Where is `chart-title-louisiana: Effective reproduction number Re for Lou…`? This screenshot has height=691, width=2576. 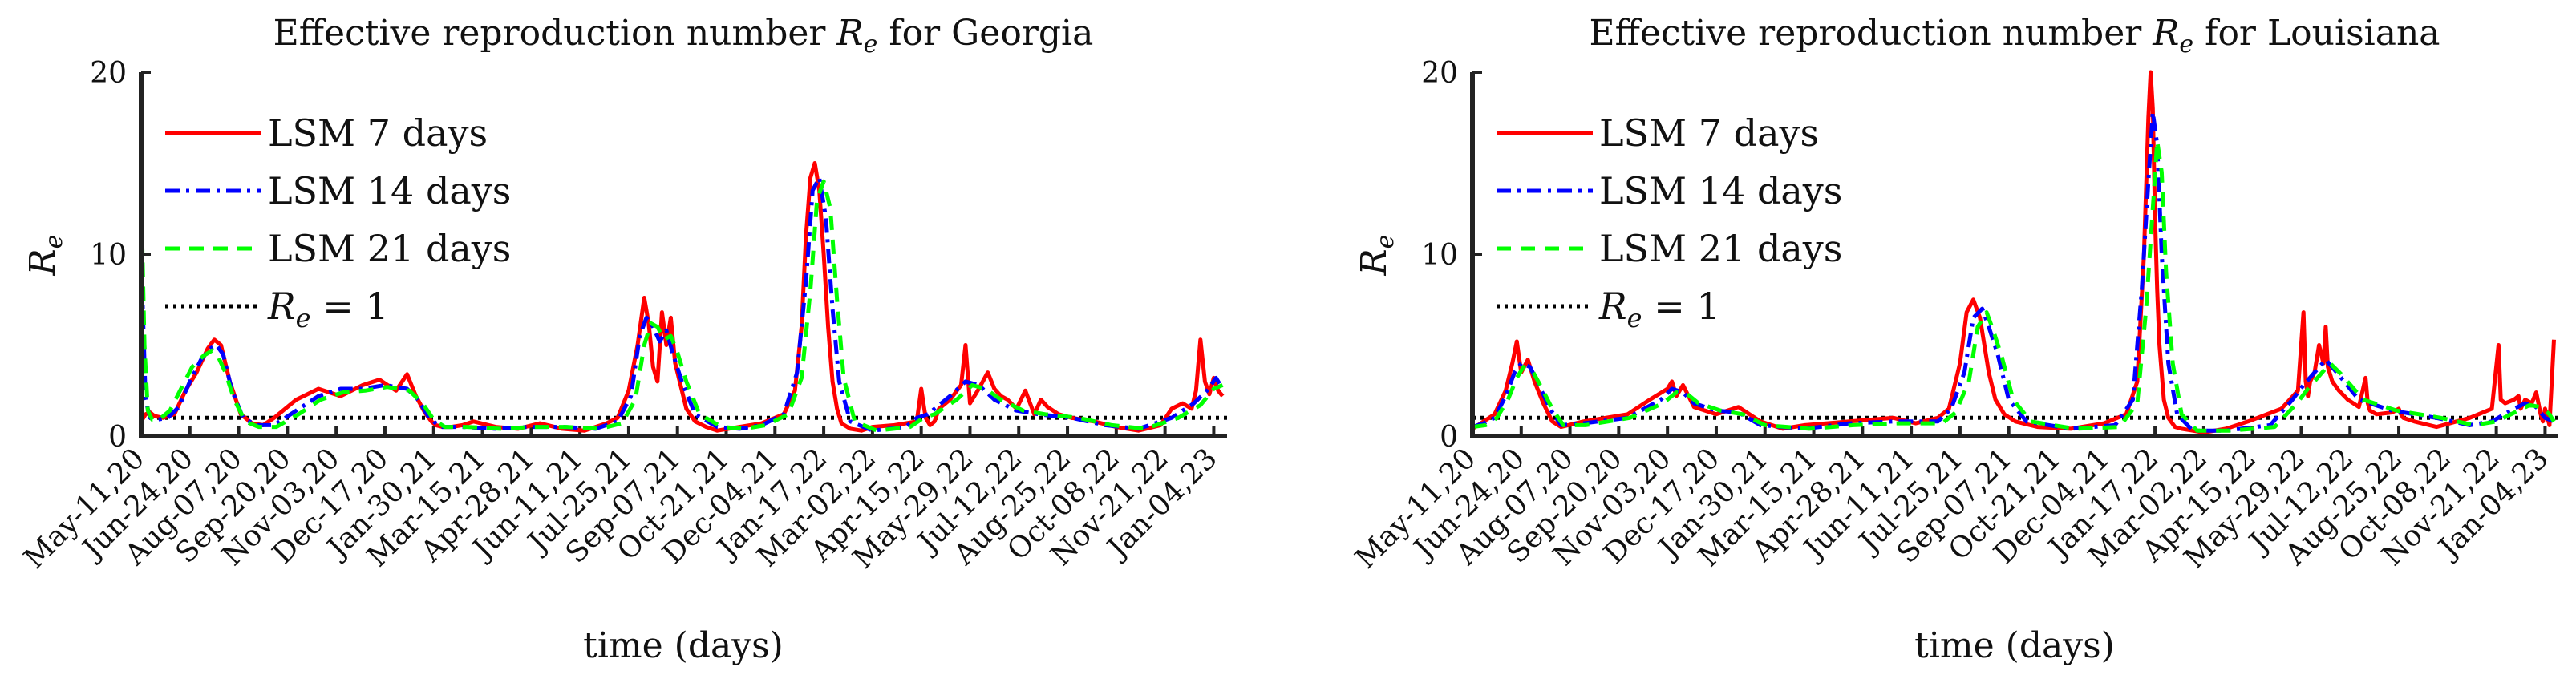 chart-title-louisiana: Effective reproduction number Re for Lou… is located at coordinates (2015, 36).